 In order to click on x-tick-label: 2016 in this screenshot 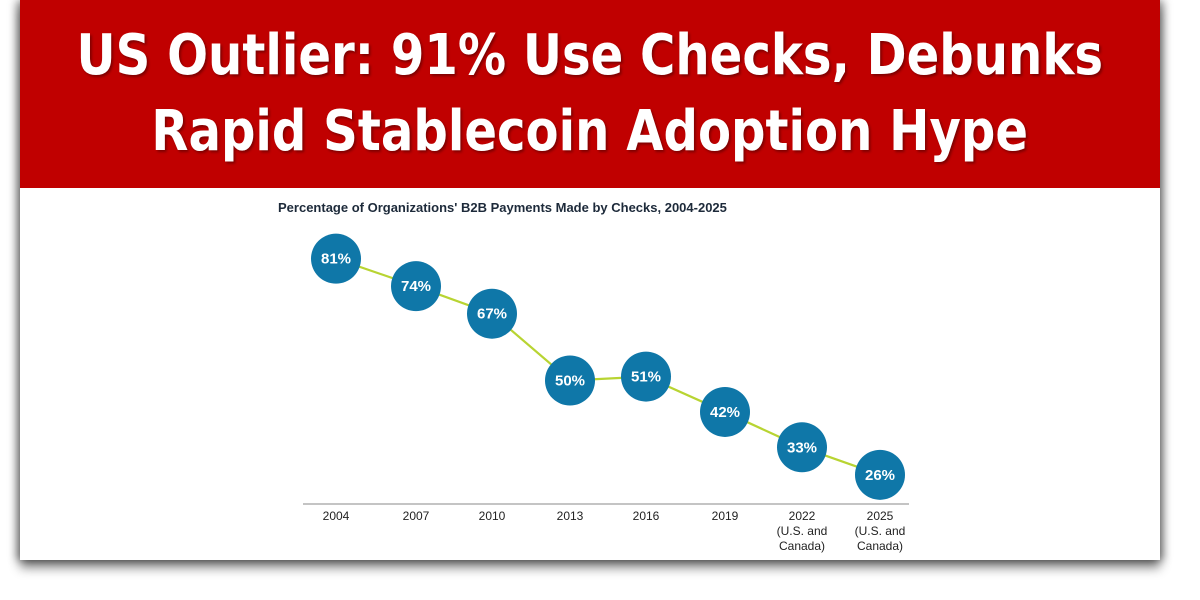, I will do `click(646, 516)`.